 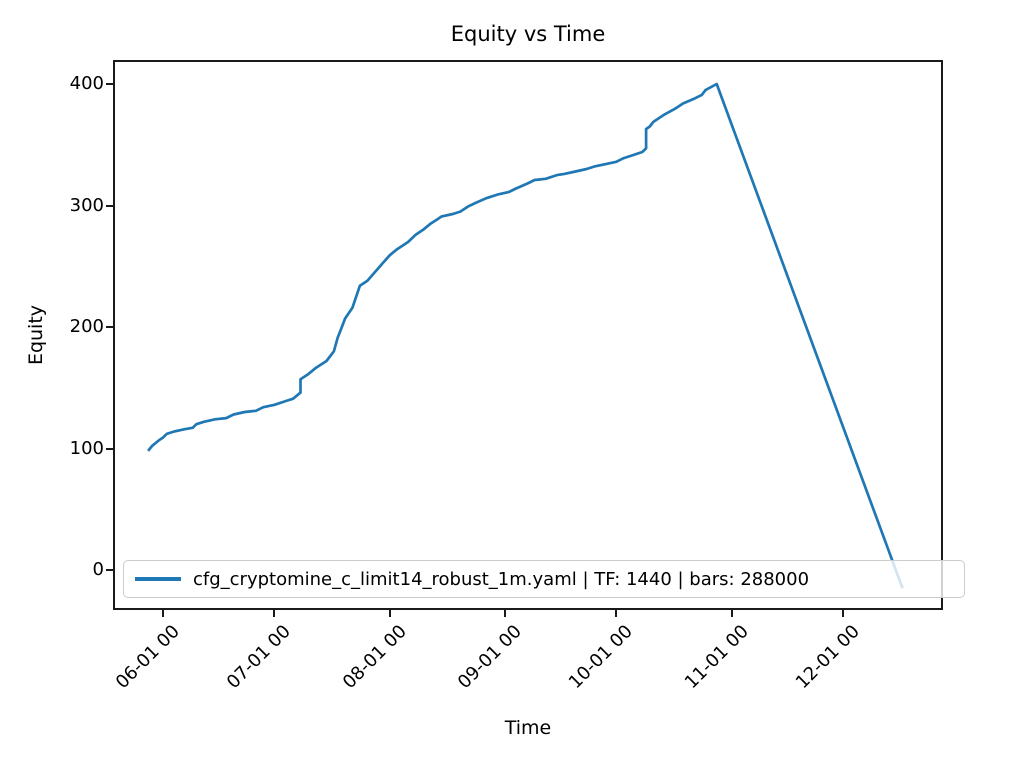 What do you see at coordinates (158, 579) in the screenshot?
I see `legend-line-swatch` at bounding box center [158, 579].